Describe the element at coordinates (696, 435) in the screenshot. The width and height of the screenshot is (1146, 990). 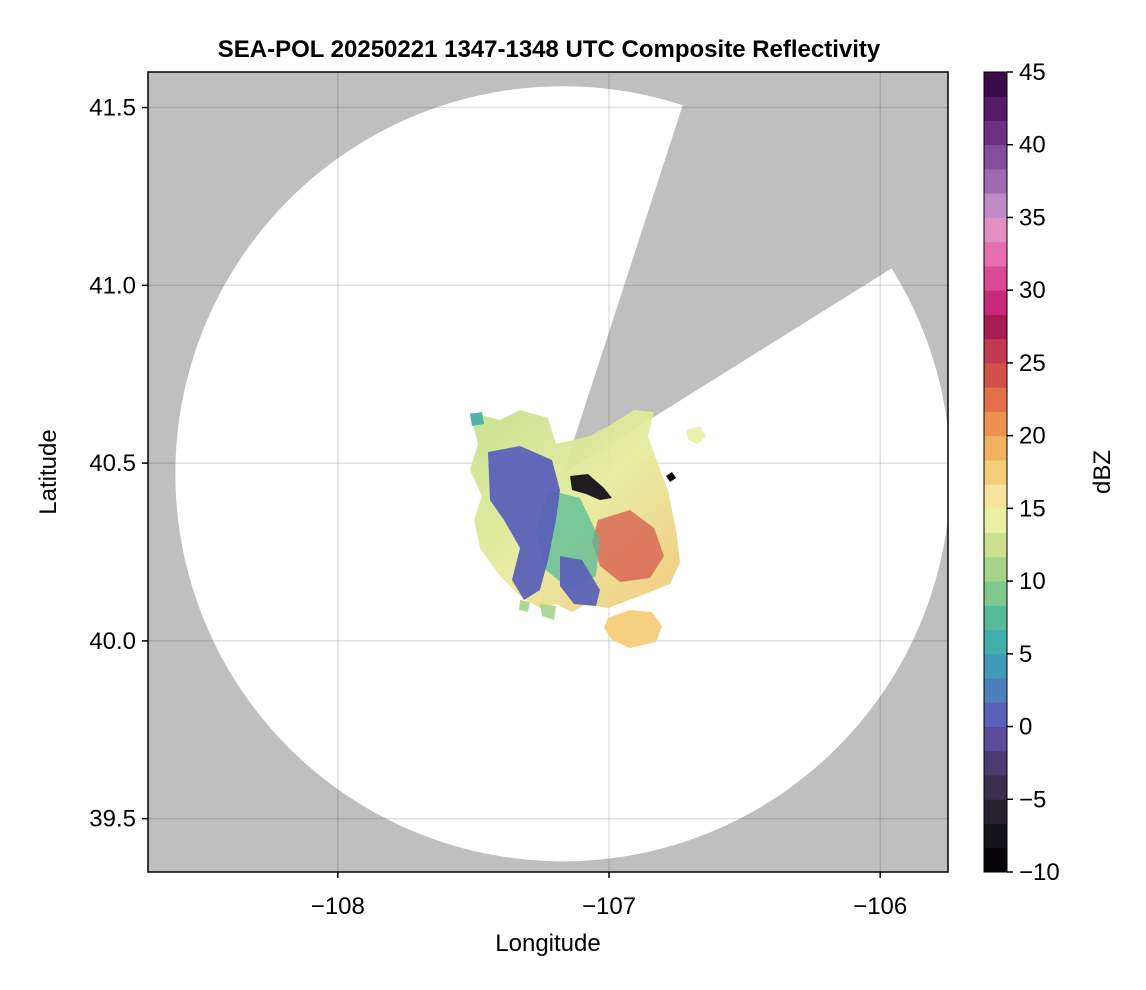
I see `echo-fragment-east` at that location.